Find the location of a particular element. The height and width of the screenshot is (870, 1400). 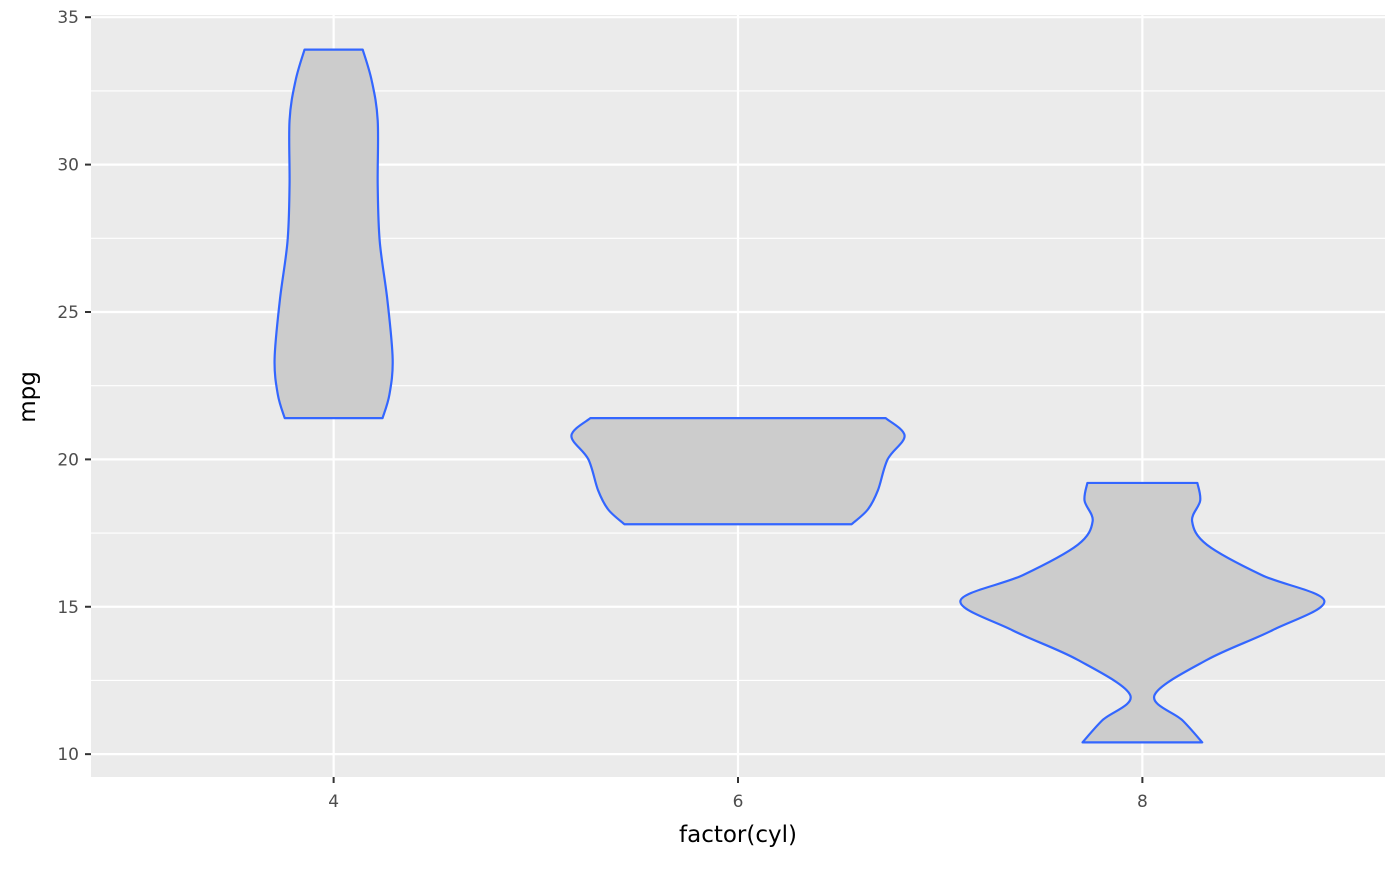

y-tick-label: 35 is located at coordinates (68, 18).